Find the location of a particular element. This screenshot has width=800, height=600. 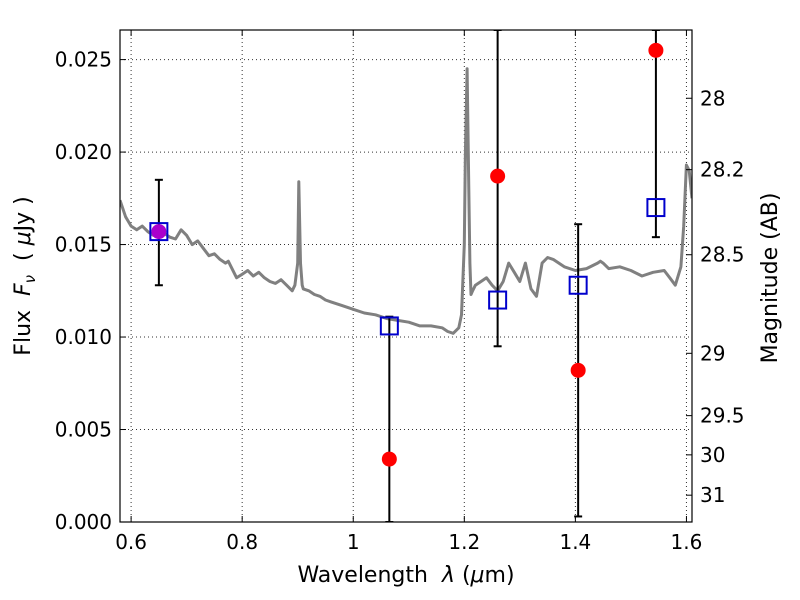

y2-tick-label: 28.2 is located at coordinates (722, 170).